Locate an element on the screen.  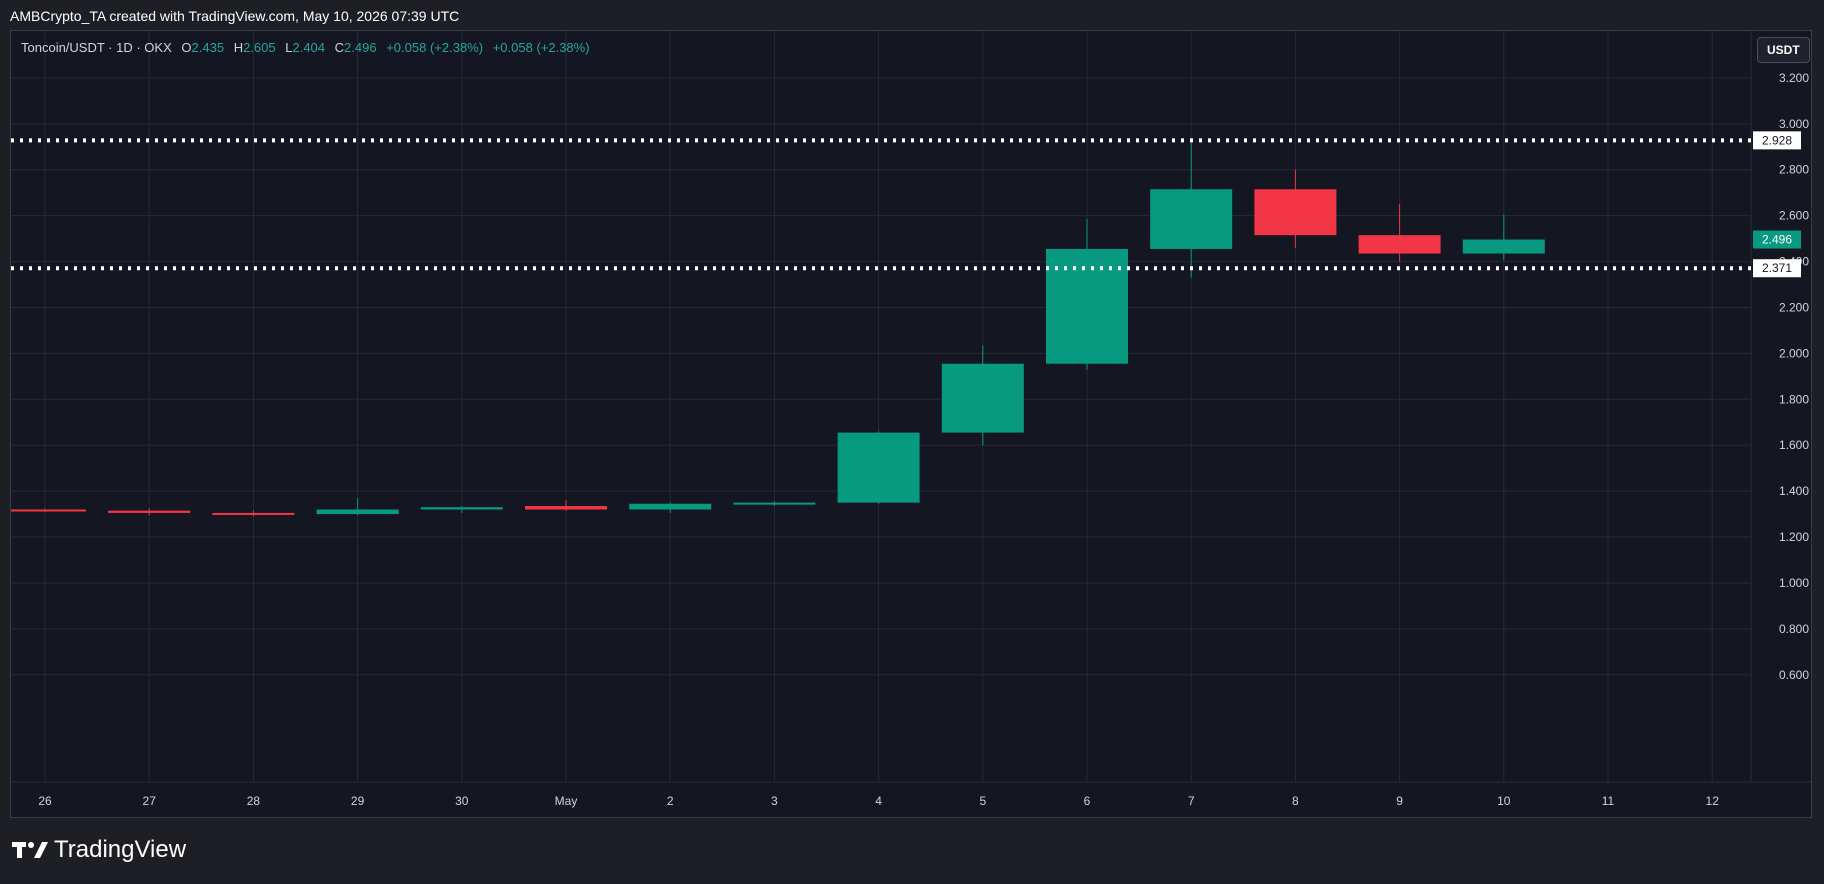
tradingview-logo-icon is located at coordinates (30, 850).